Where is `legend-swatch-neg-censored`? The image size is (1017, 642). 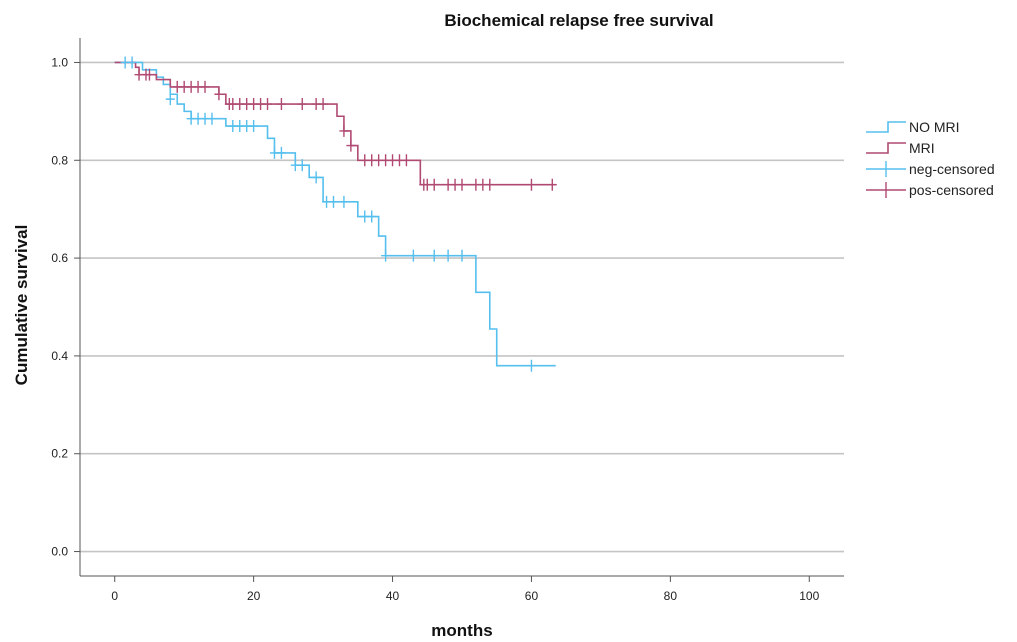
legend-swatch-neg-censored is located at coordinates (886, 169).